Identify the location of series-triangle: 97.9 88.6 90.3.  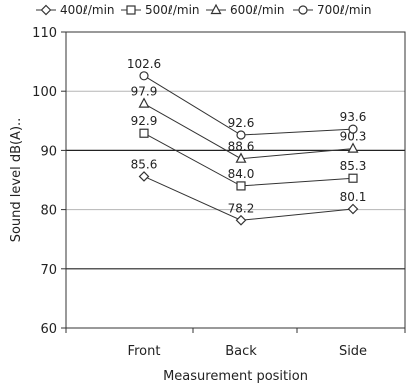
(249, 124).